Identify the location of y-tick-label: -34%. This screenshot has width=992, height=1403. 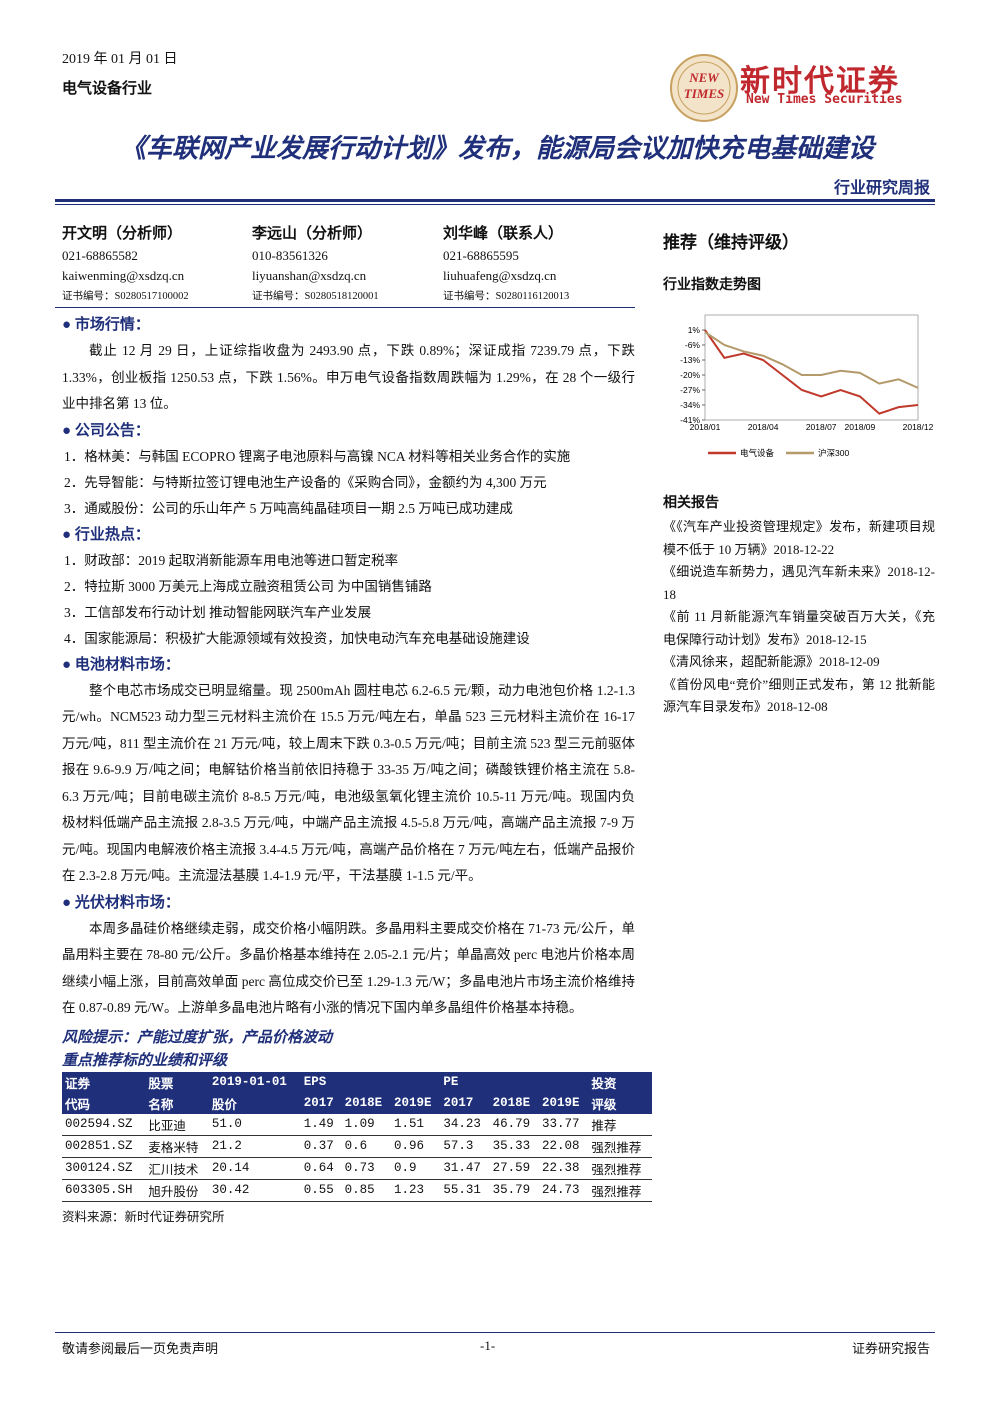
(690, 405).